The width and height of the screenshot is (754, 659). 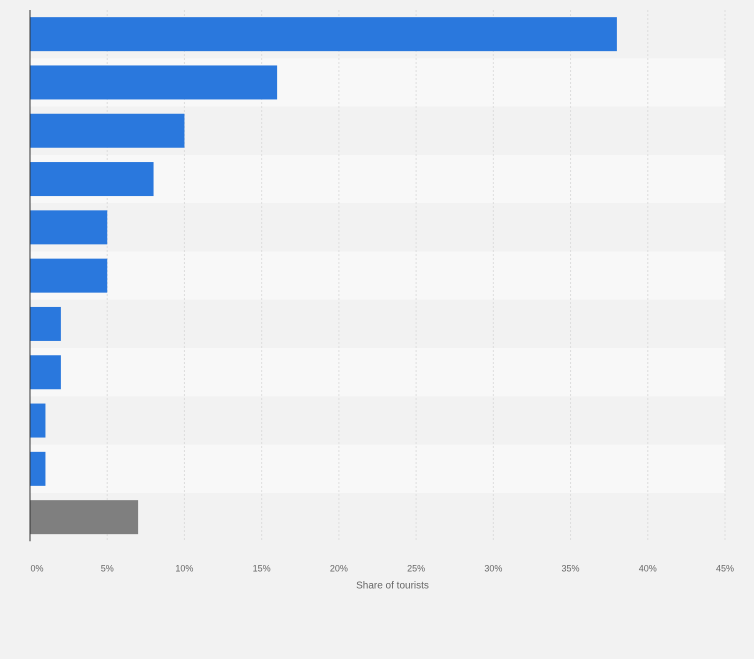 What do you see at coordinates (725, 568) in the screenshot?
I see `x-tick-label: 45%` at bounding box center [725, 568].